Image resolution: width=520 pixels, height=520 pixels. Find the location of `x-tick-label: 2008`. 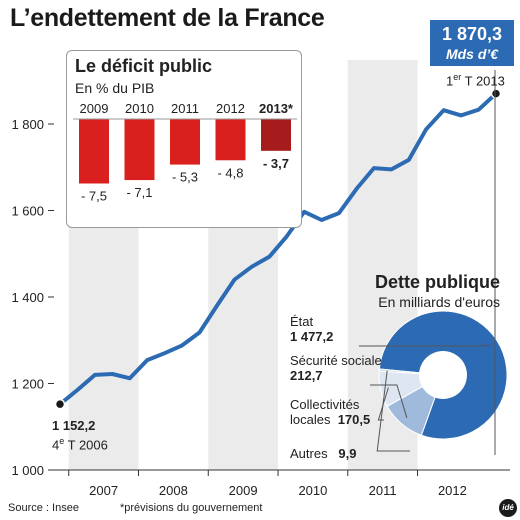

x-tick-label: 2008 is located at coordinates (173, 490).